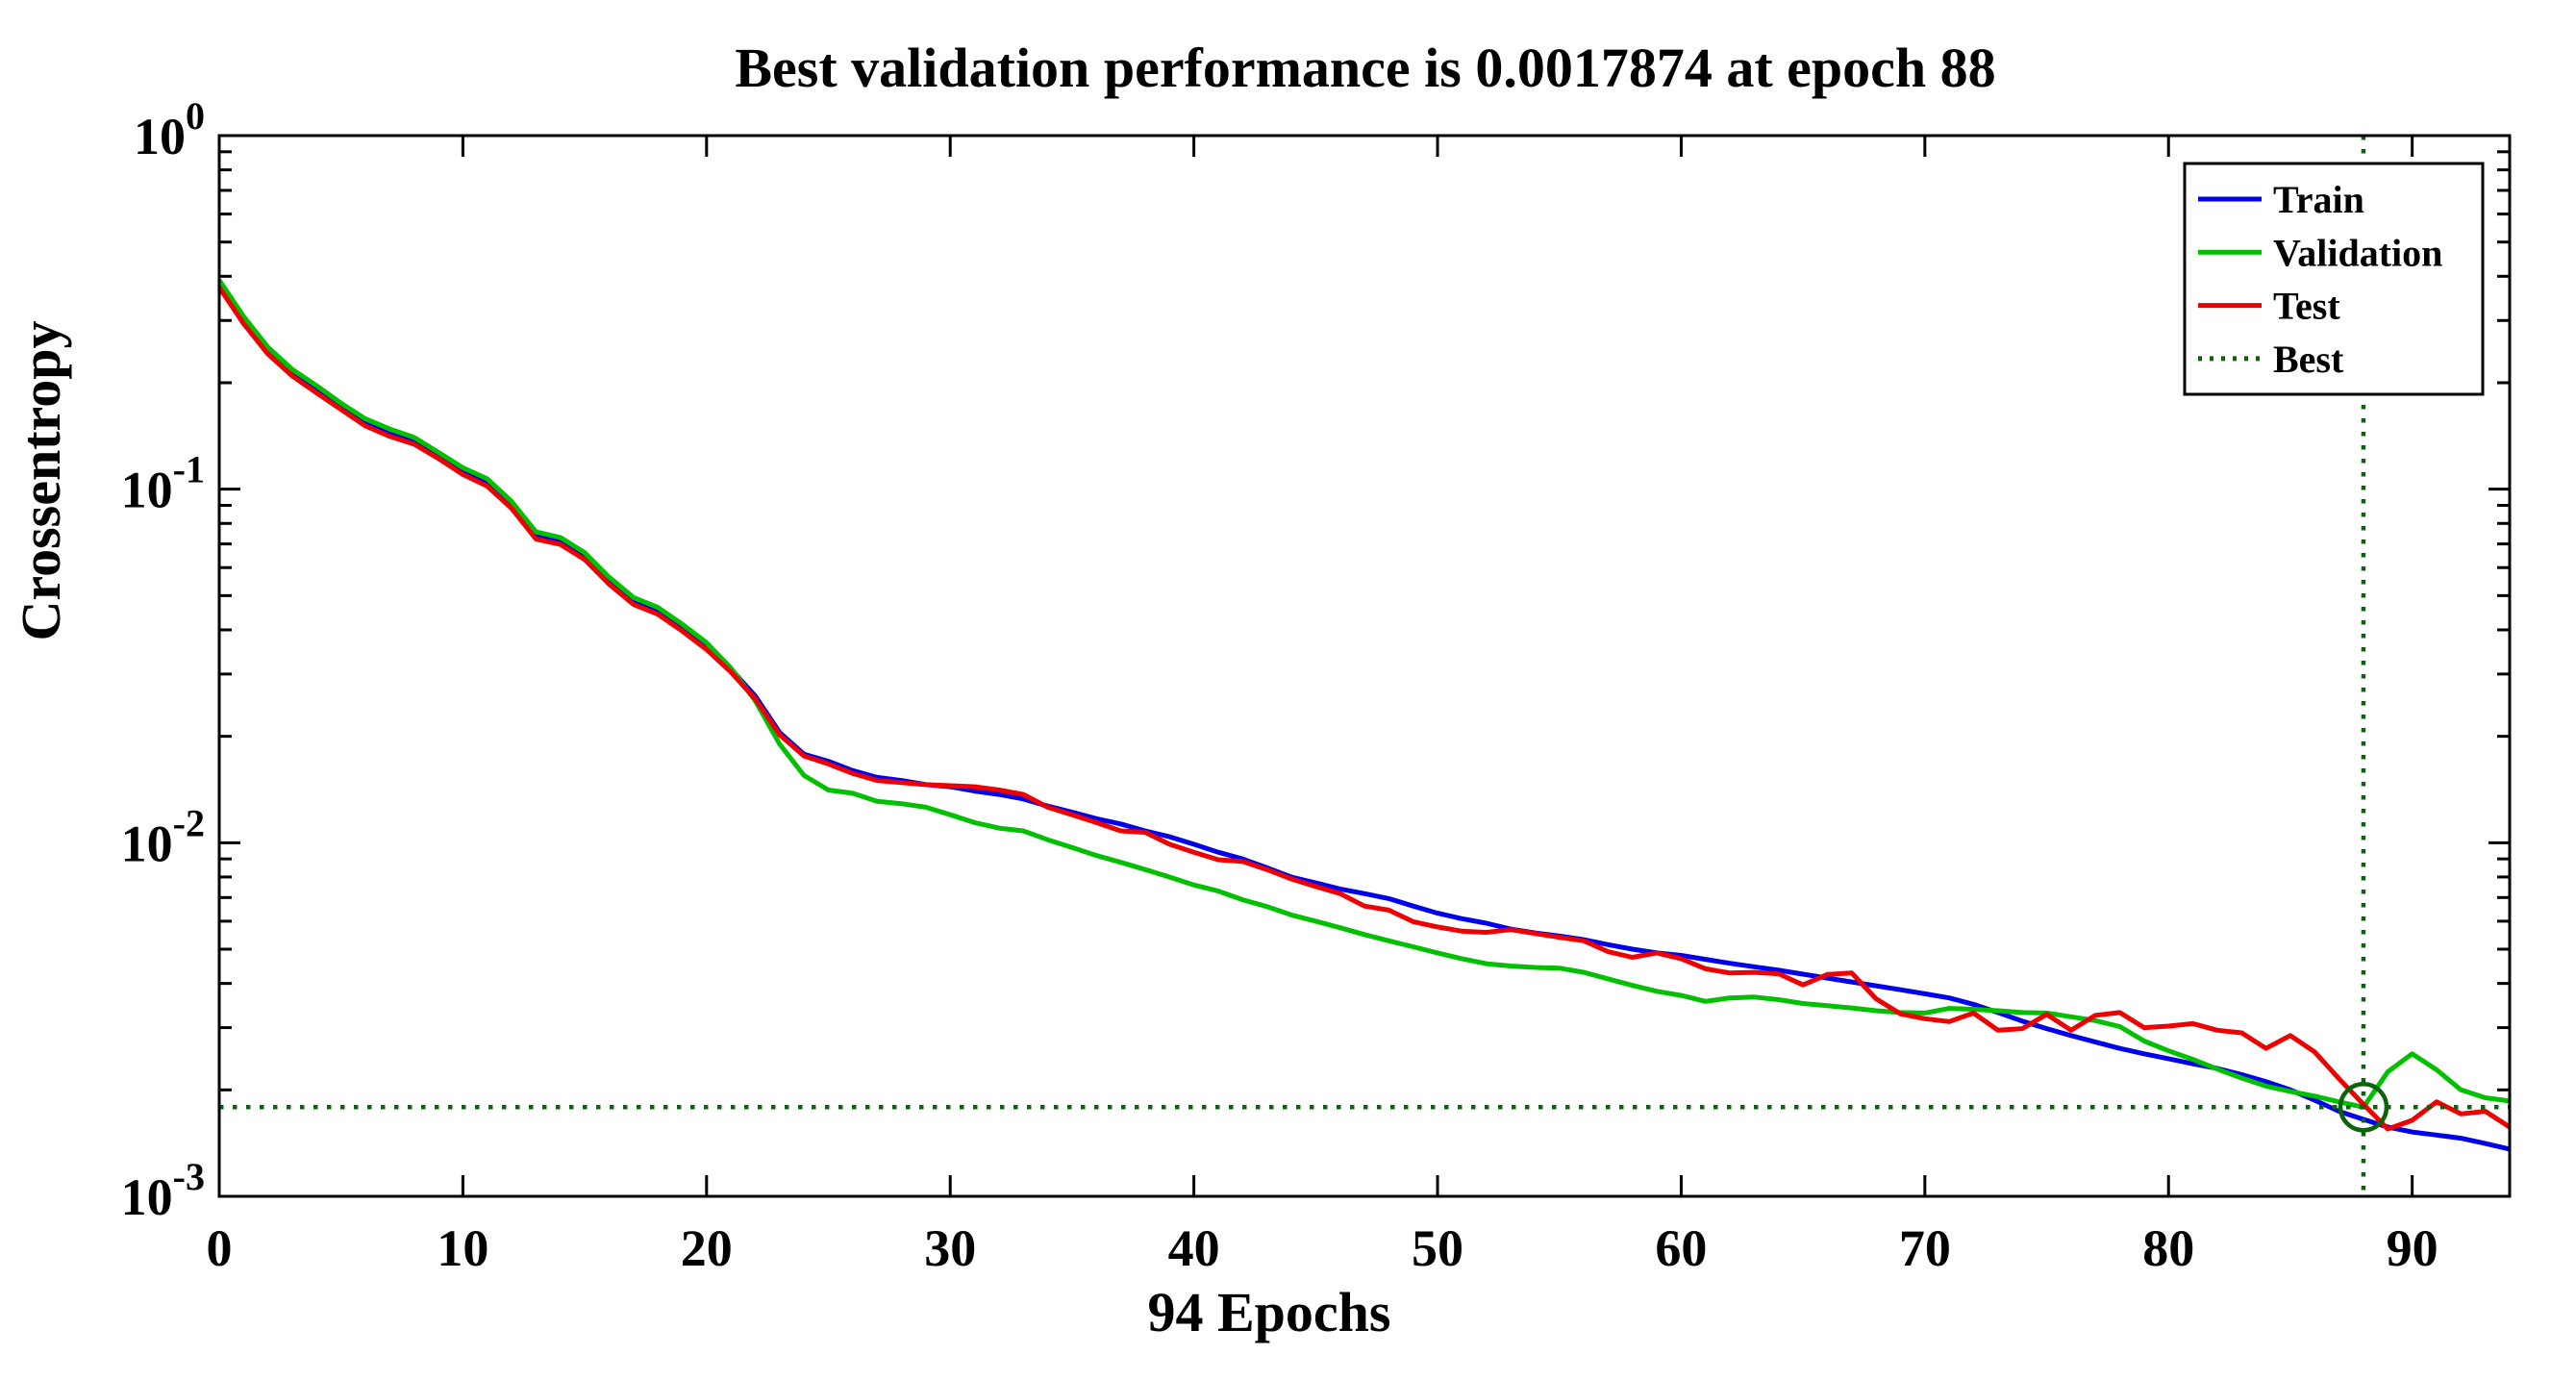  Describe the element at coordinates (1437, 1248) in the screenshot. I see `x-tick-label: 50` at that location.